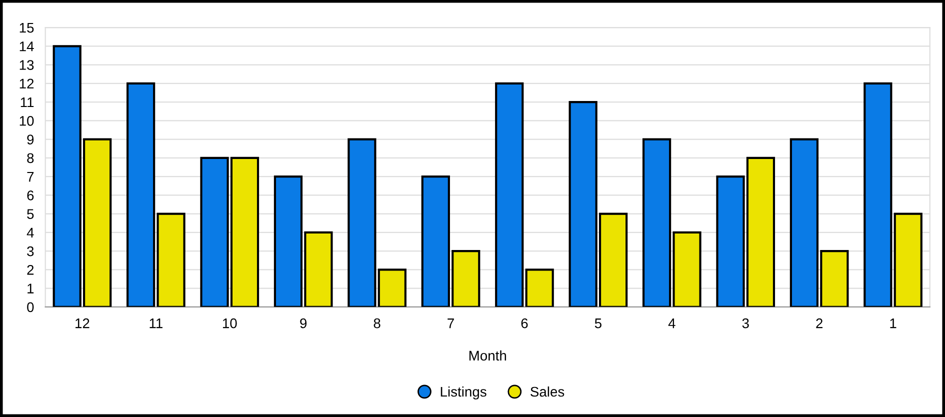 This screenshot has width=945, height=417. Describe the element at coordinates (156, 323) in the screenshot. I see `x-tick-label: 11` at that location.